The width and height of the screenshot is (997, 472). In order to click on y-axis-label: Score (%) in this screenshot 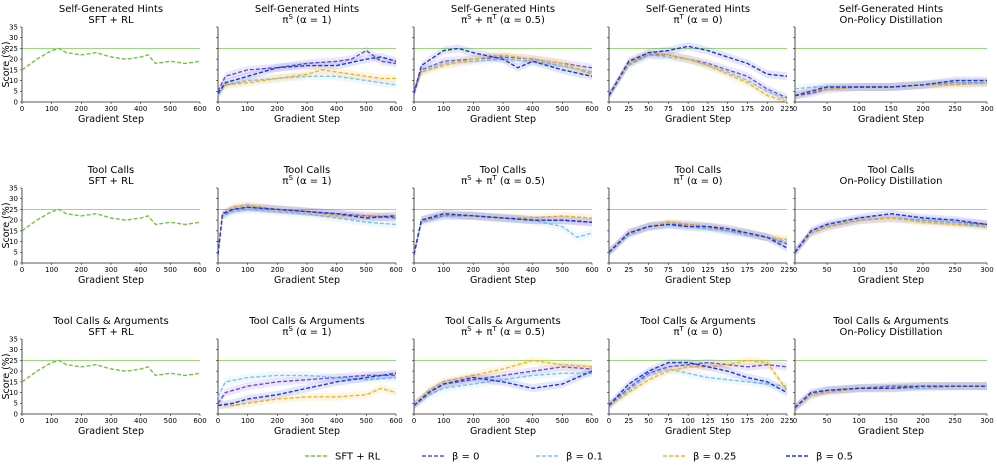, I will do `click(6, 376)`.